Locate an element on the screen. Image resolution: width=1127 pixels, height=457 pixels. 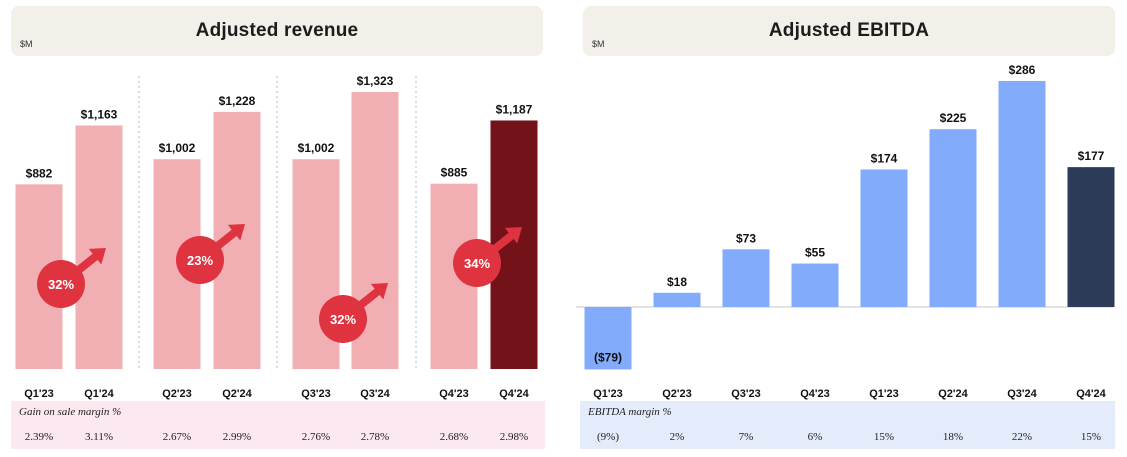
revenue-bar-label: $1,323 is located at coordinates (375, 81).